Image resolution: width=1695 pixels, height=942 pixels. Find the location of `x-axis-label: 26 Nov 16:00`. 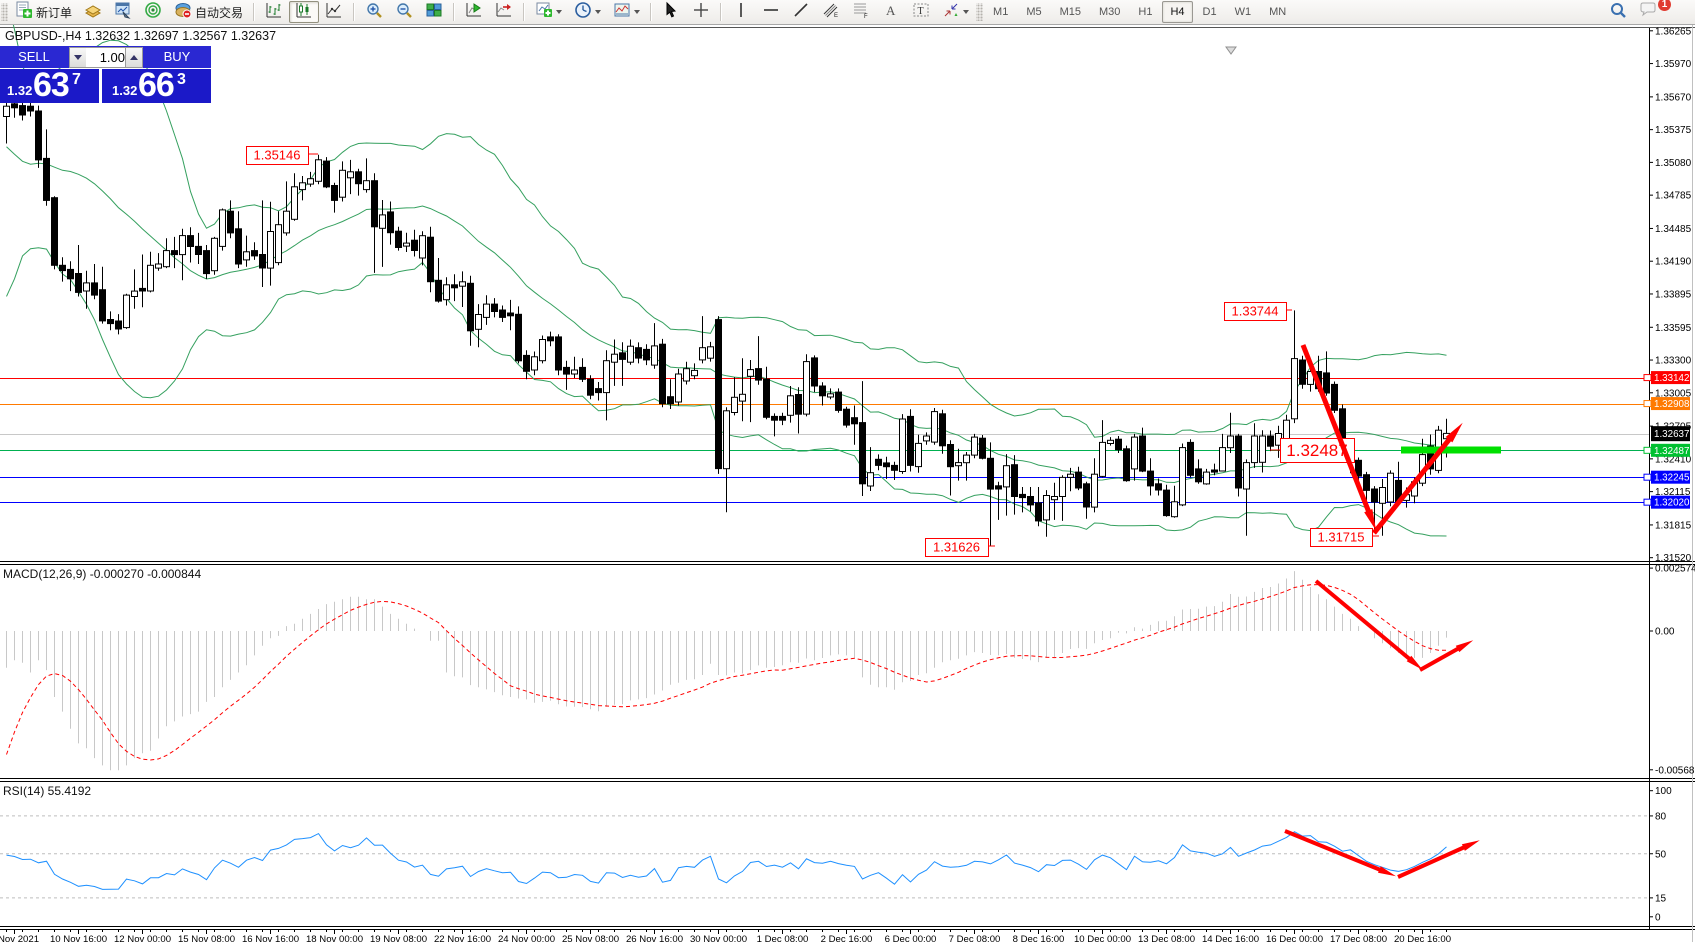

x-axis-label: 26 Nov 16:00 is located at coordinates (654, 938).